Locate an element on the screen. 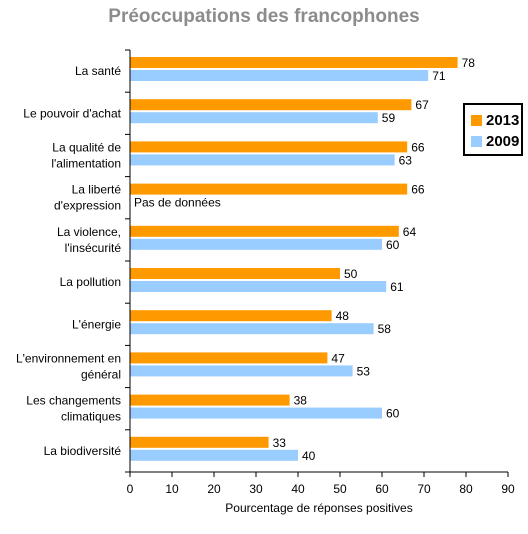 The width and height of the screenshot is (528, 534). legend-item-2013: 2013 is located at coordinates (495, 120).